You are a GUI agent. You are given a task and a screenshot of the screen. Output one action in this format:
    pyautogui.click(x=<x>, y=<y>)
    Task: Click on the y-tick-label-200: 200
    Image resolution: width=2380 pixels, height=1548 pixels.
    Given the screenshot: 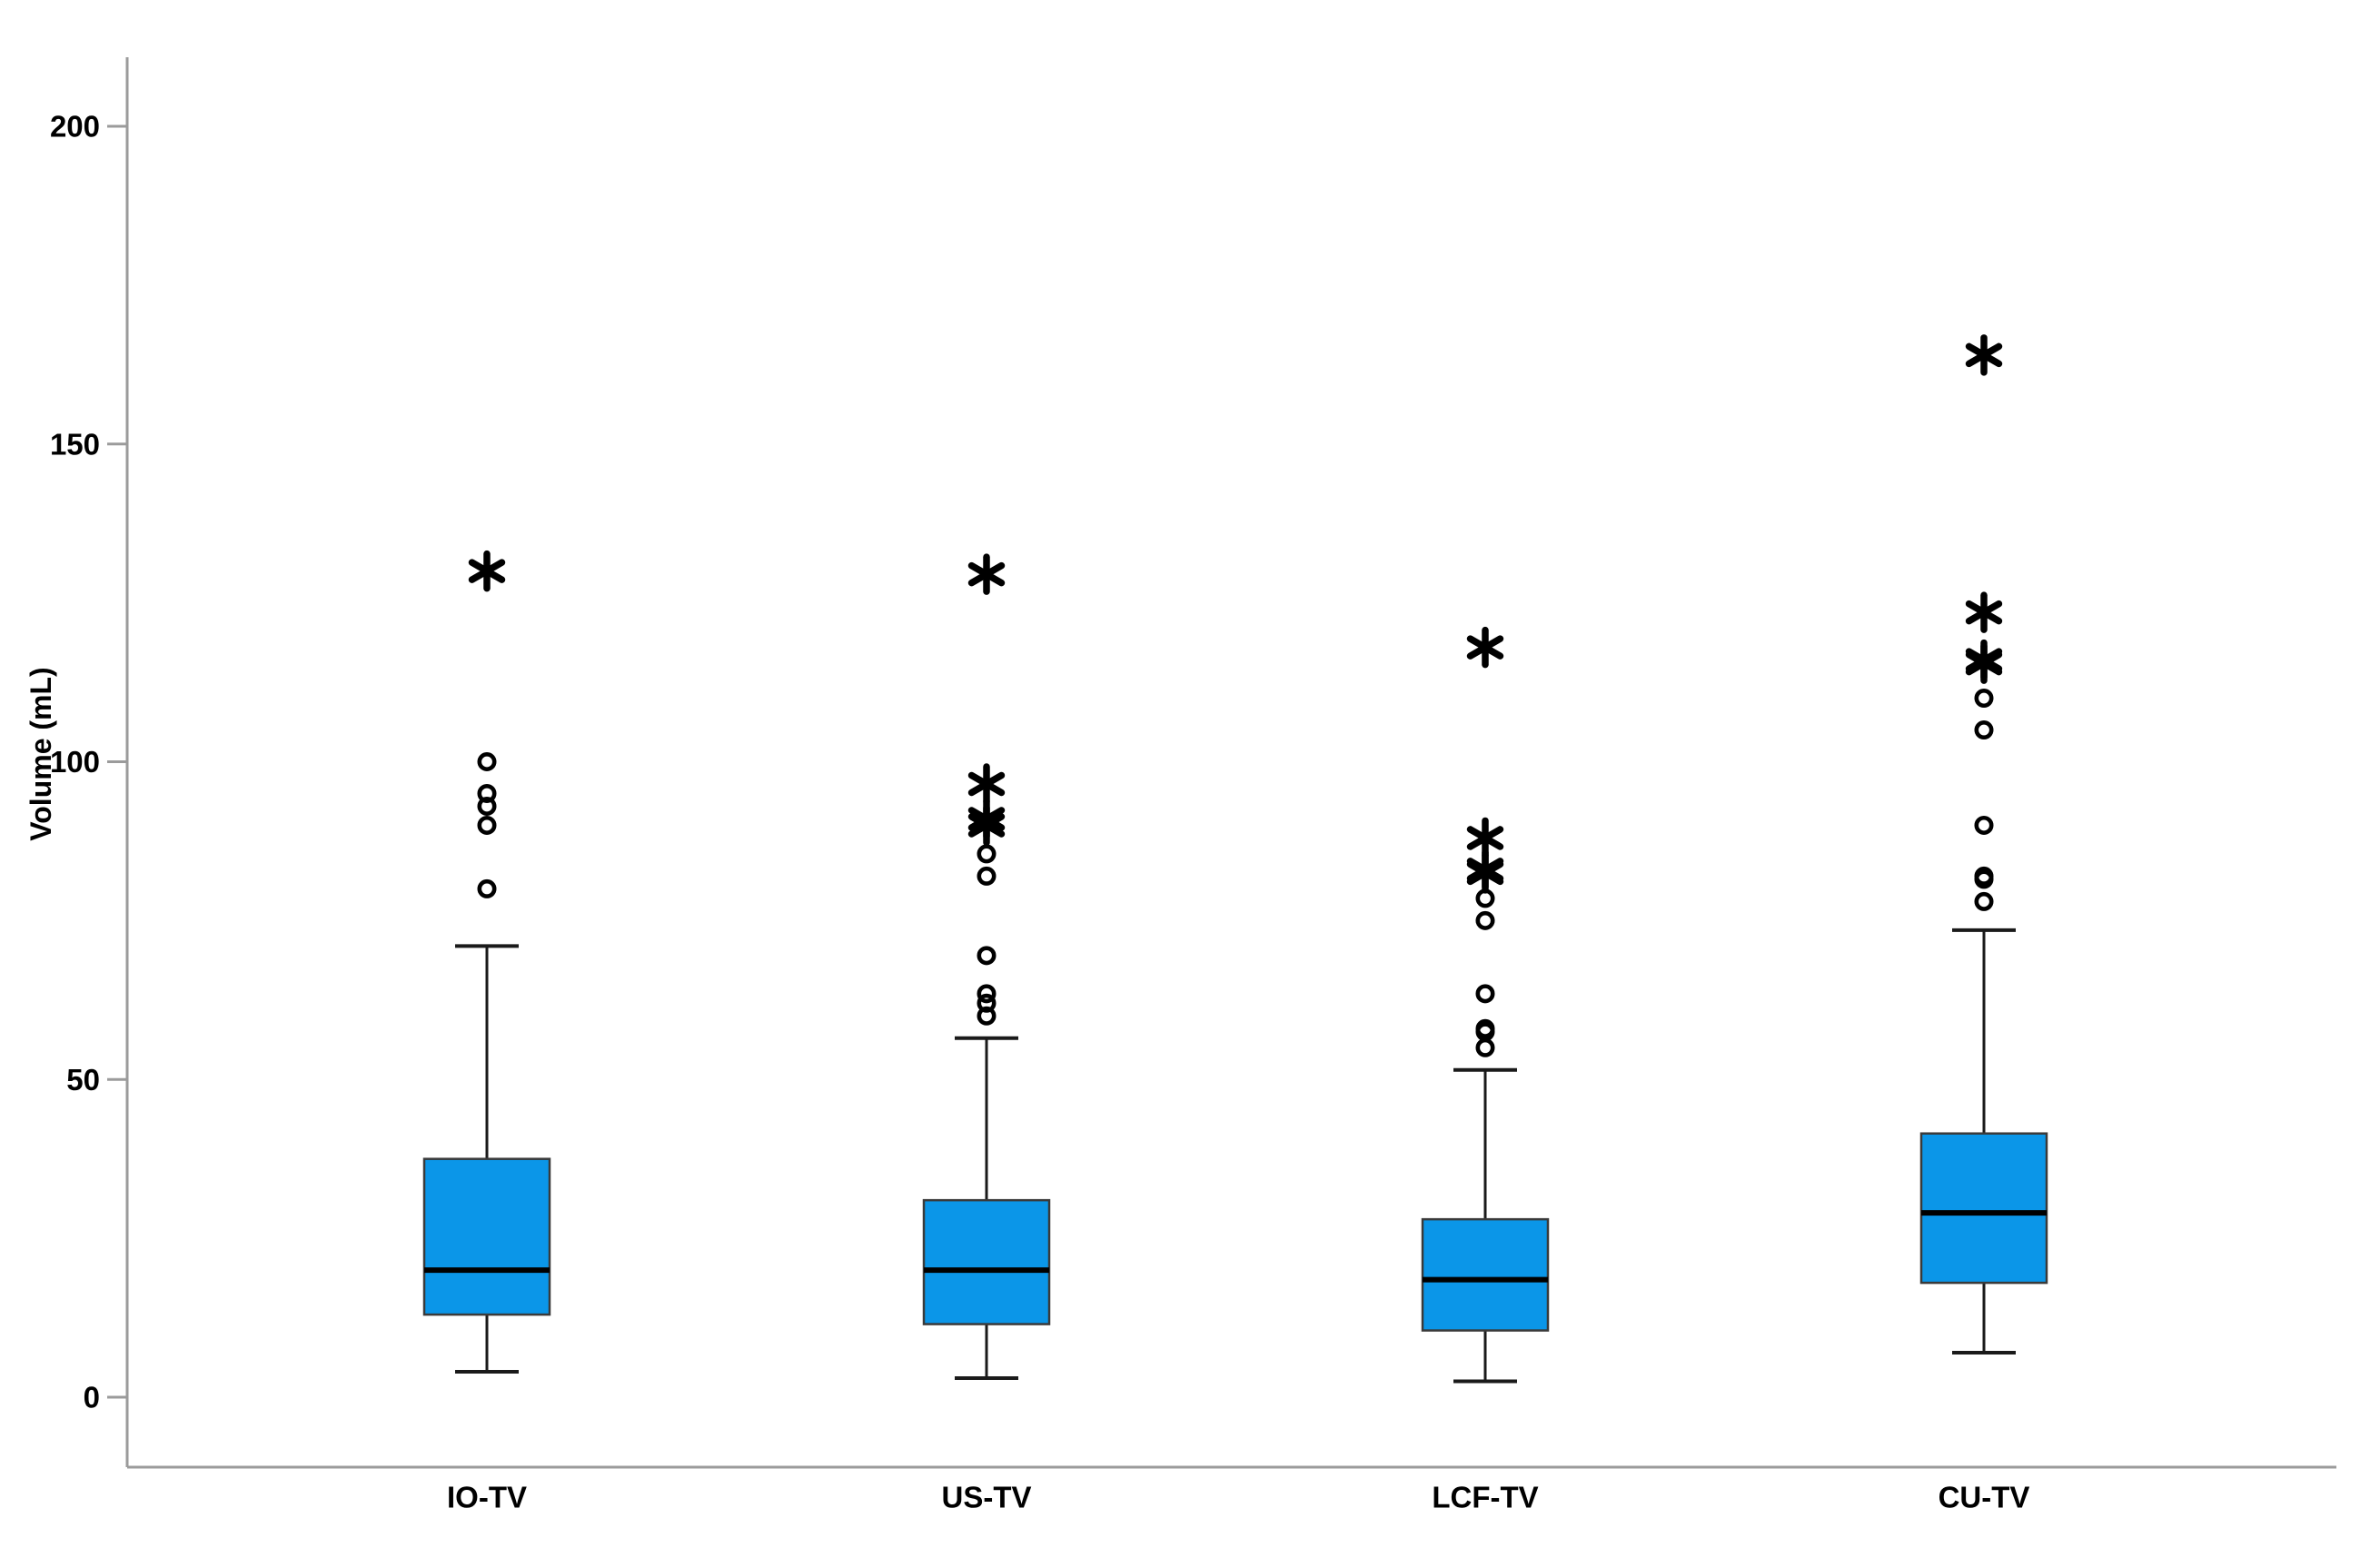 What is the action you would take?
    pyautogui.click(x=75, y=127)
    